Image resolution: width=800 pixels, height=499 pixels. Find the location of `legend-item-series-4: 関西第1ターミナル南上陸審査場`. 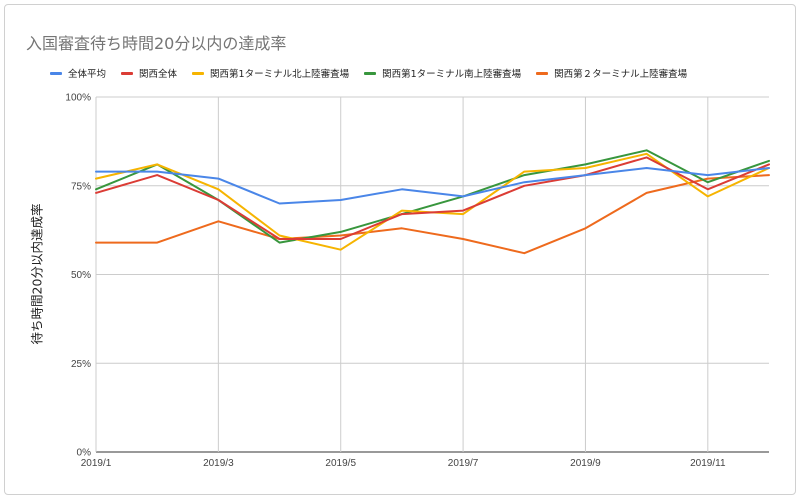

legend-item-series-4: 関西第1ターミナル南上陸審査場 is located at coordinates (442, 73).